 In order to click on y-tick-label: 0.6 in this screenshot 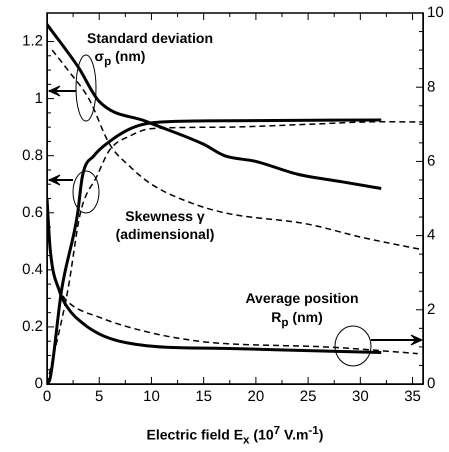, I will do `click(32, 212)`.